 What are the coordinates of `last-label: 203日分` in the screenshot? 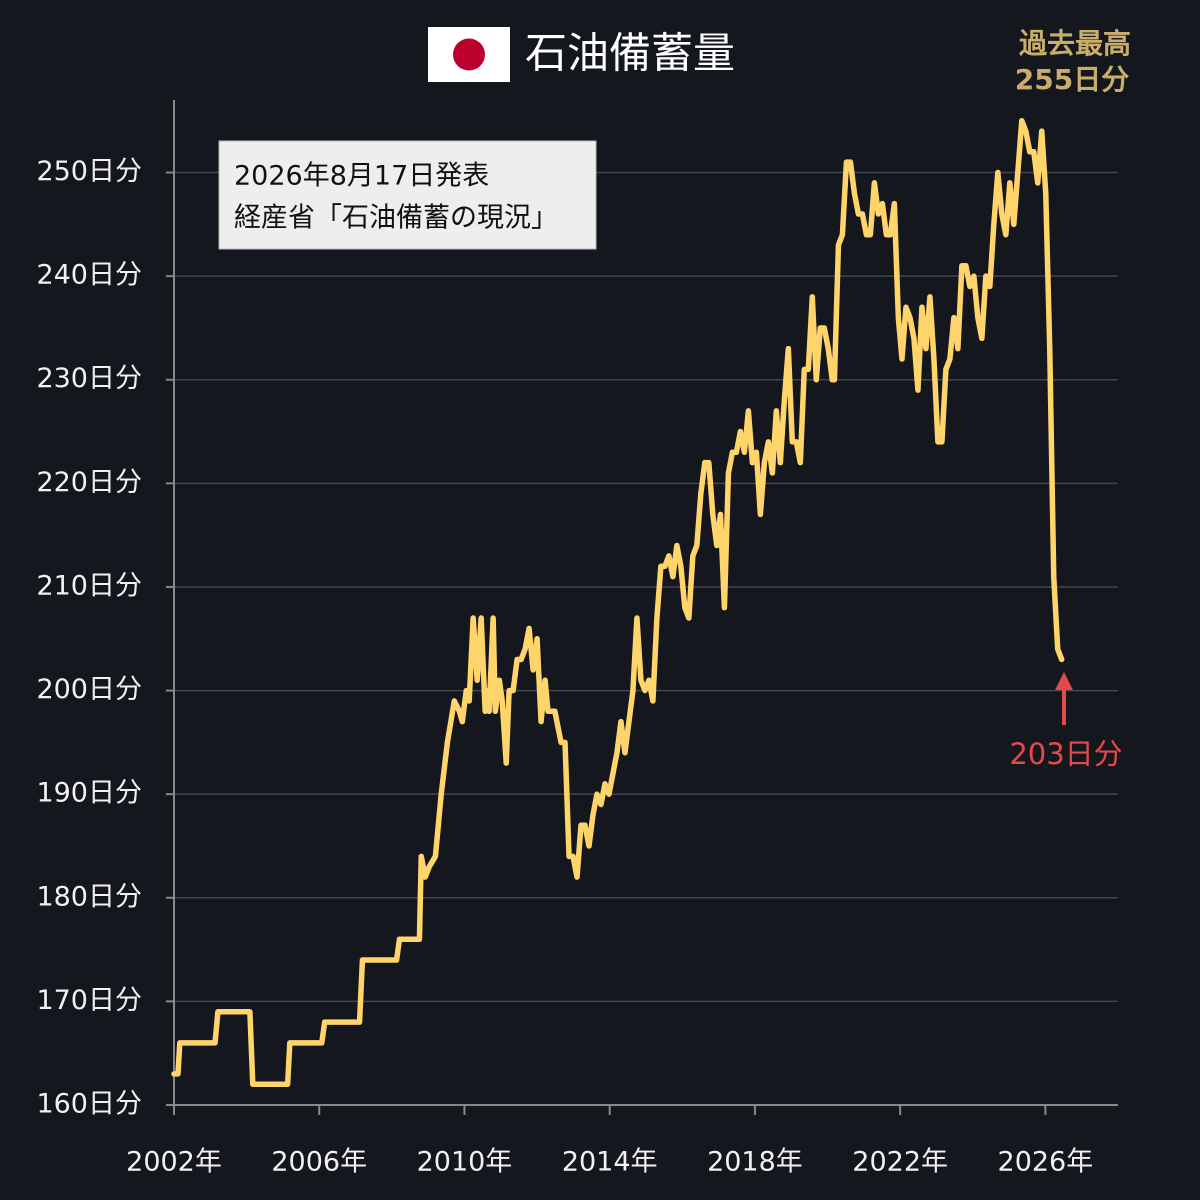 It's located at (1065, 754).